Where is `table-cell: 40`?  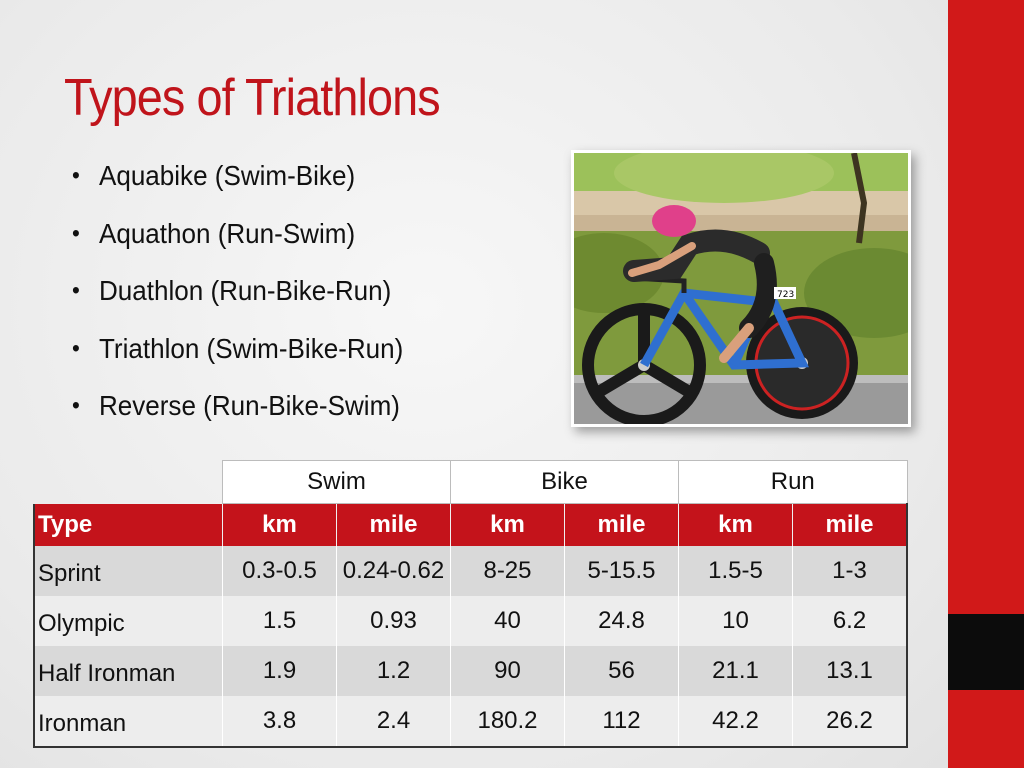 table-cell: 40 is located at coordinates (507, 621).